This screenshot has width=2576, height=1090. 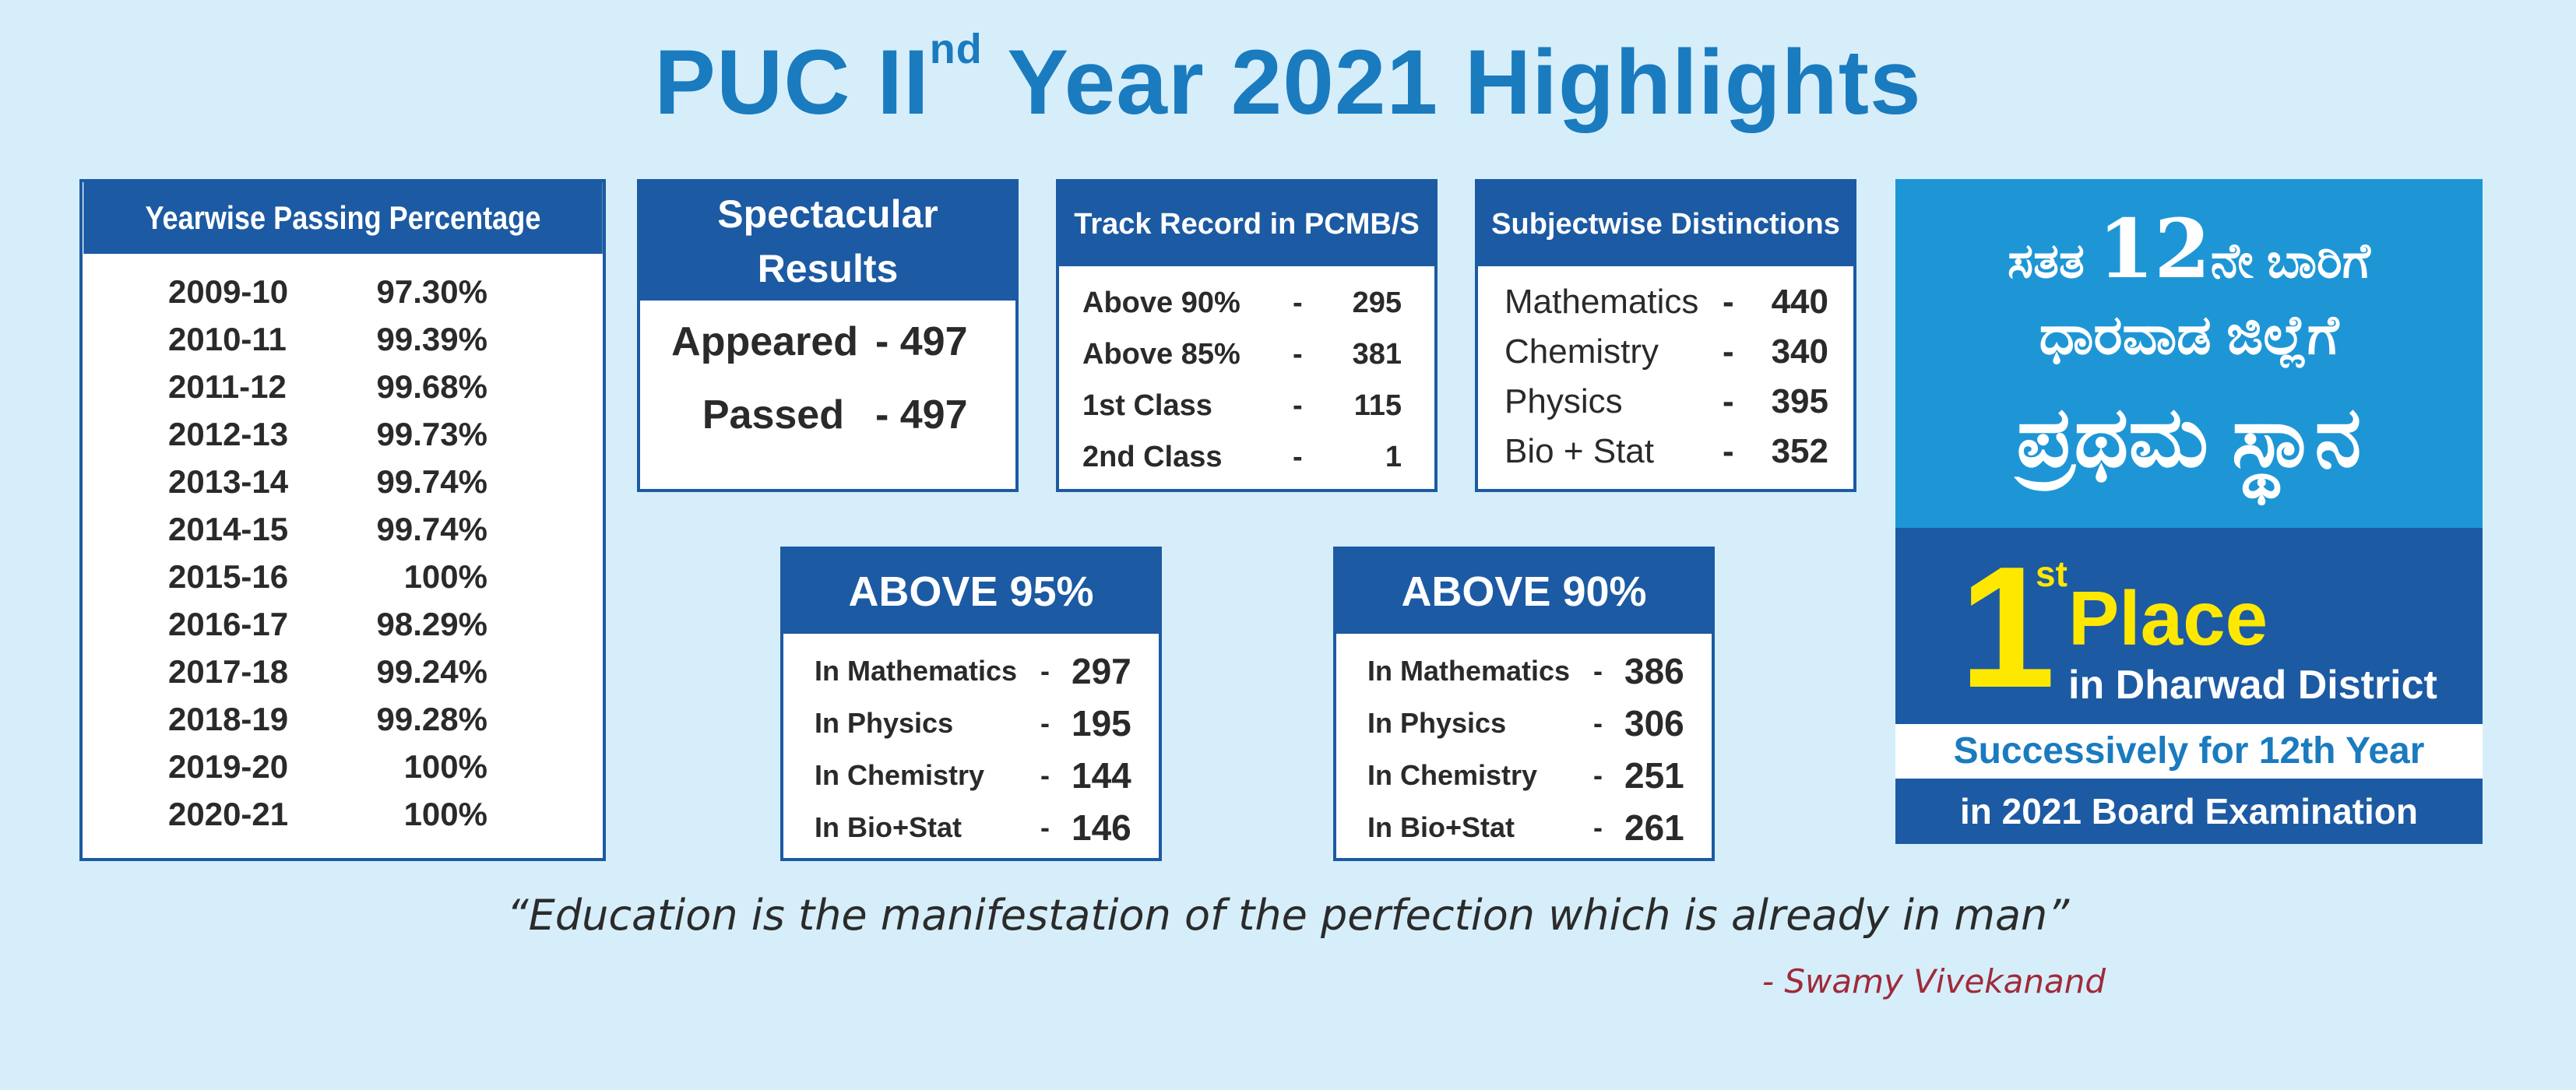 What do you see at coordinates (1441, 826) in the screenshot?
I see `above90-row-label: In Bio+Stat` at bounding box center [1441, 826].